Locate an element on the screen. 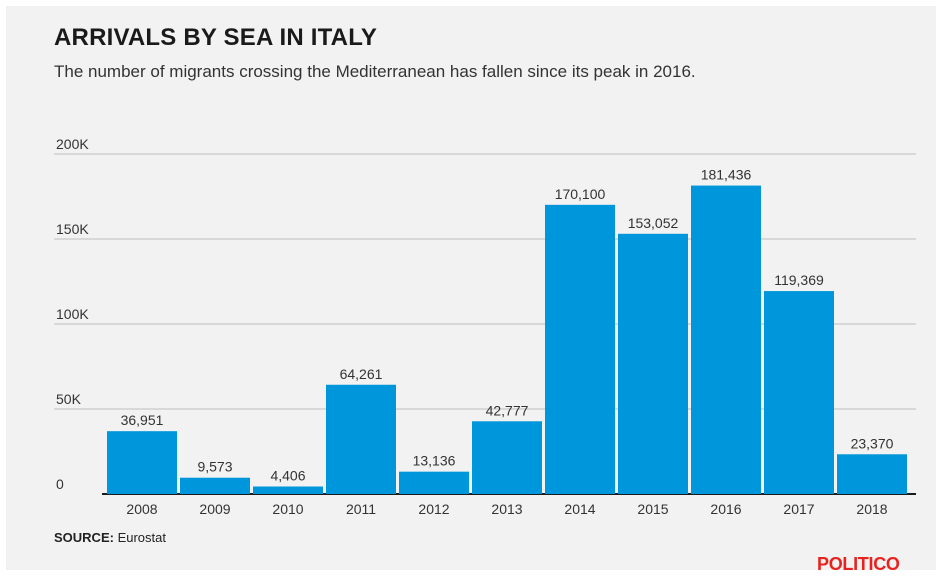  y-tick-label: 100K is located at coordinates (72, 314).